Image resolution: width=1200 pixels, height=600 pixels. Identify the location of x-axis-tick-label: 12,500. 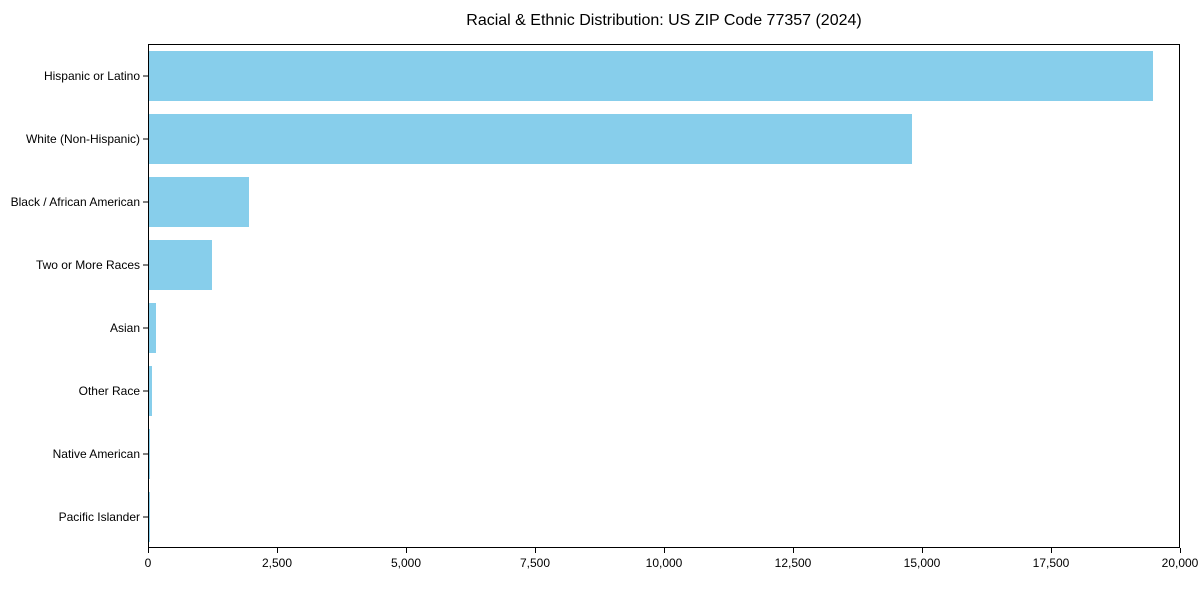
(793, 563).